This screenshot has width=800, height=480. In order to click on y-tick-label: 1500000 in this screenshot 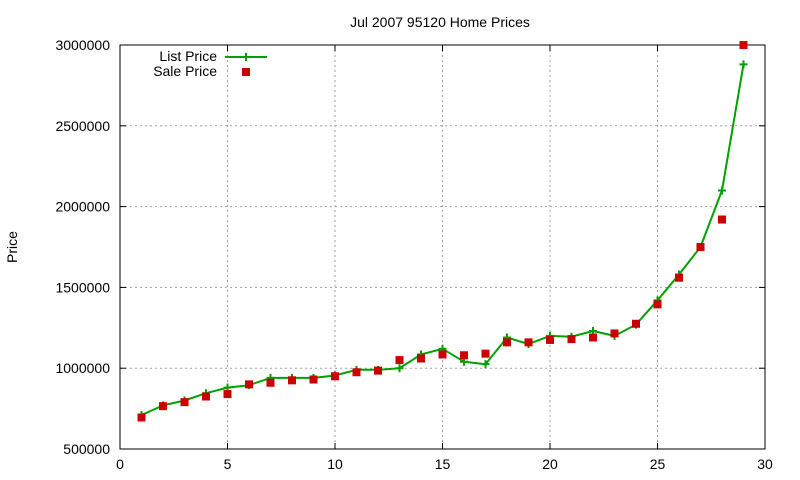, I will do `click(82, 287)`.